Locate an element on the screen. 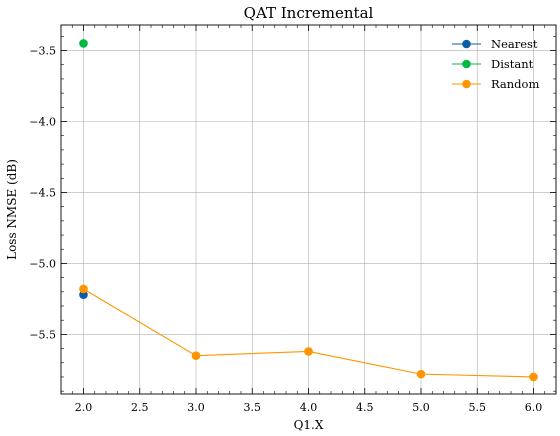 This screenshot has height=436, width=560. x-tick-label: 3.5 is located at coordinates (253, 407).